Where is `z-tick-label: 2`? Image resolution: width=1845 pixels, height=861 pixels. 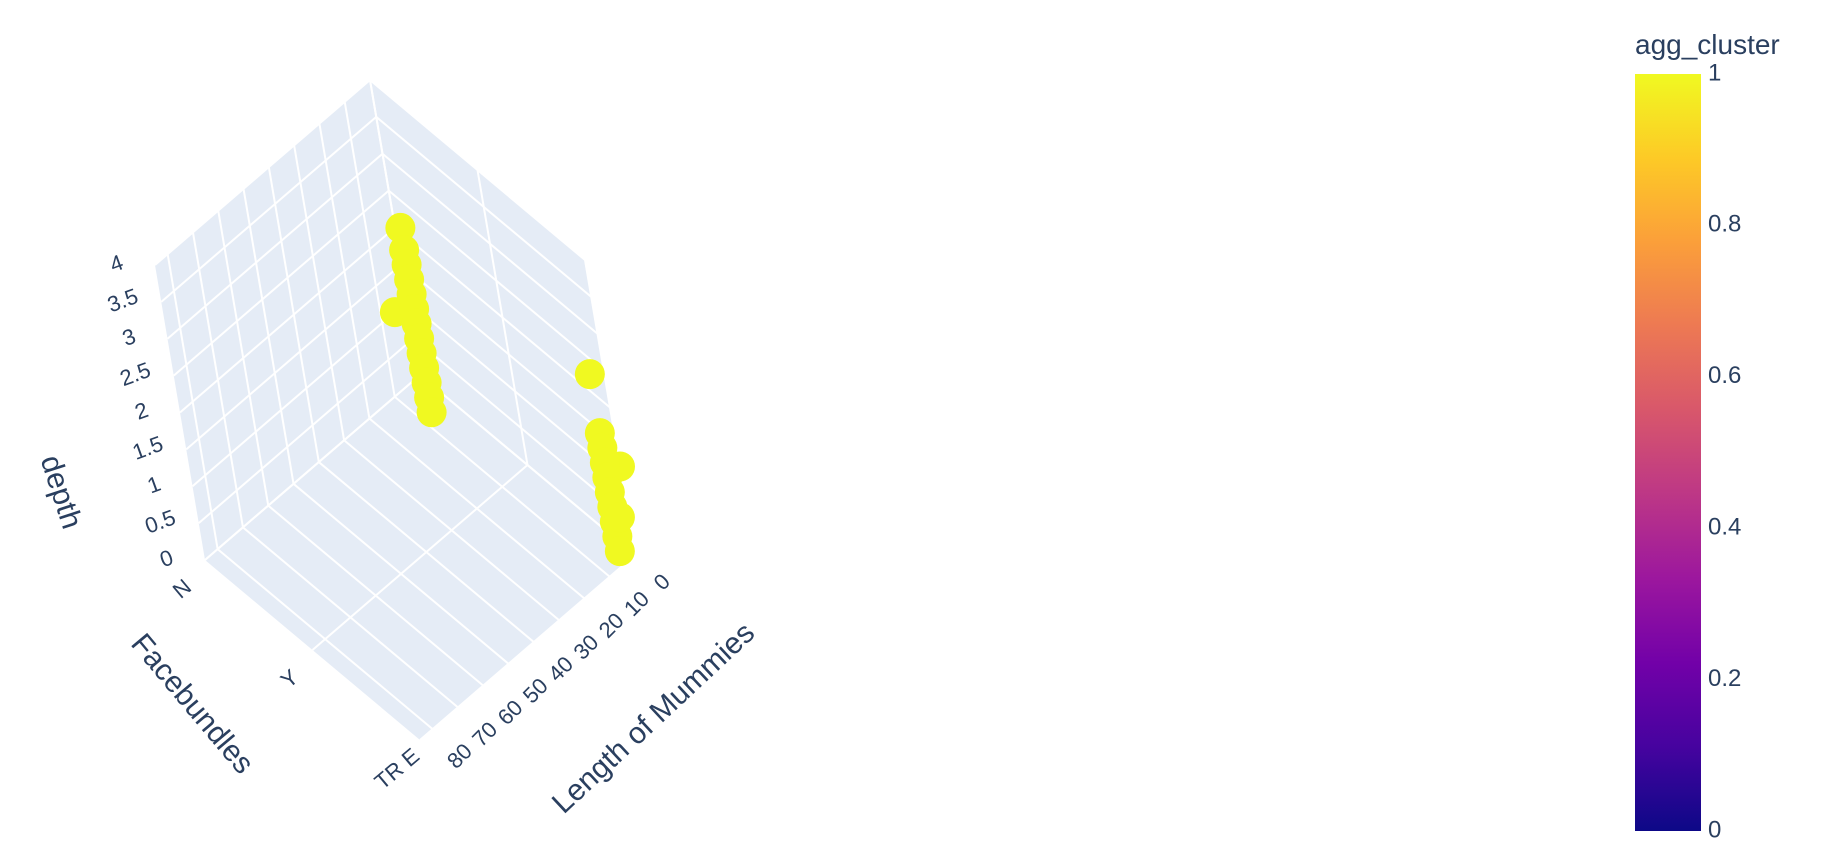
z-tick-label: 2 is located at coordinates (141, 411).